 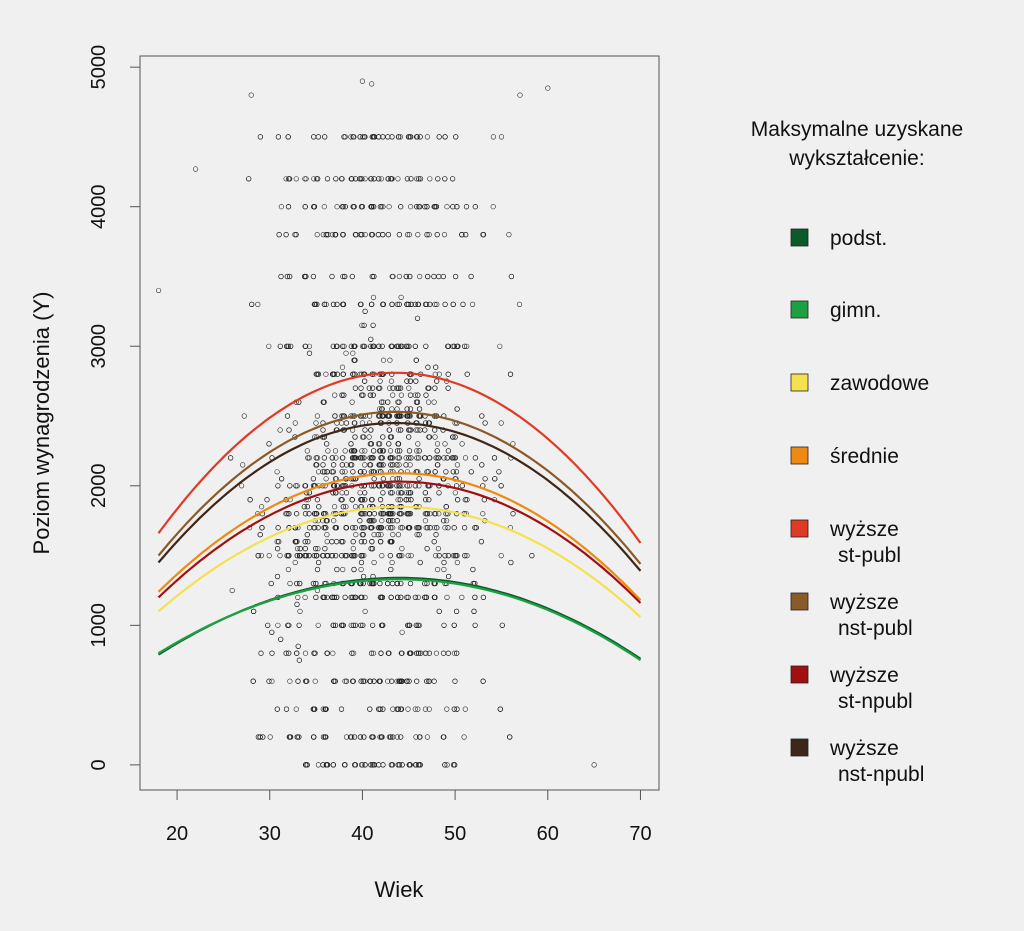 What do you see at coordinates (177, 834) in the screenshot?
I see `x-tick-label: 20` at bounding box center [177, 834].